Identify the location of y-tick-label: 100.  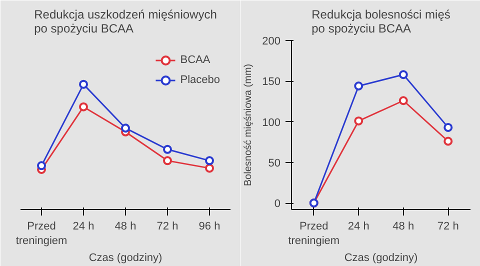
(271, 122).